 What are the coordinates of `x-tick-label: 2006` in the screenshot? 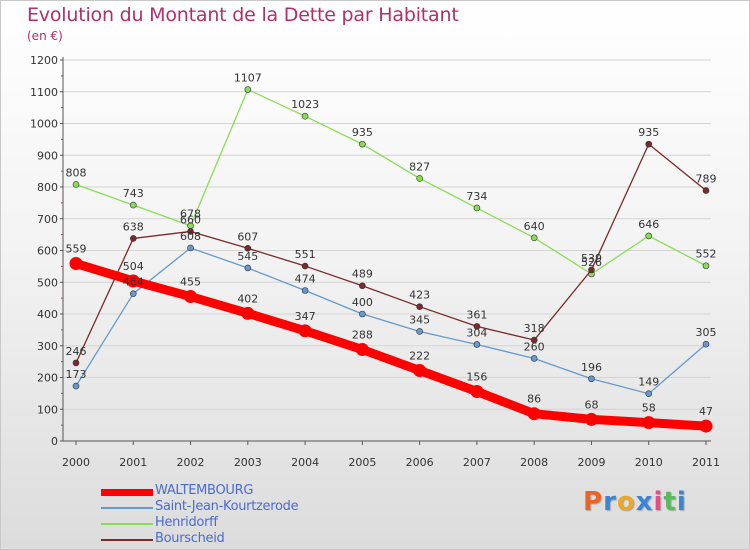 It's located at (420, 462).